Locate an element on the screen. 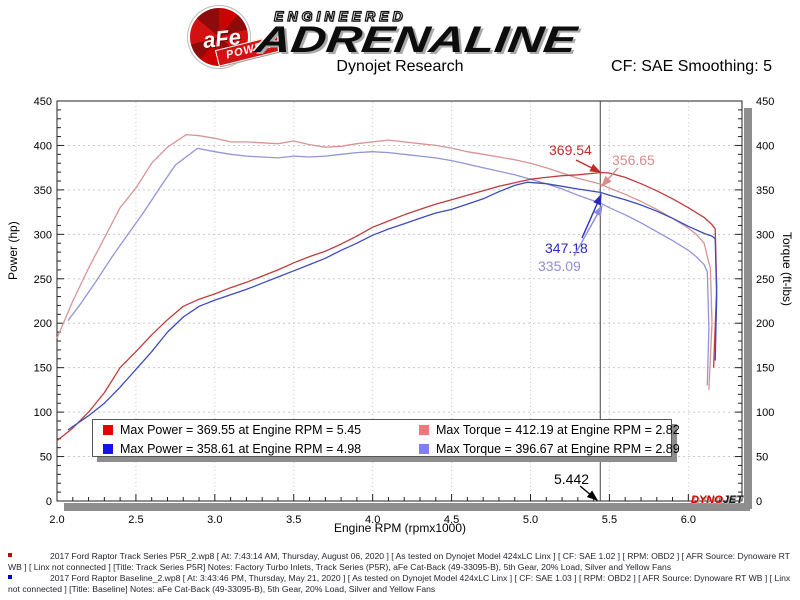  x-axis-label: Engine RPM (rpmx1000) is located at coordinates (400, 528).